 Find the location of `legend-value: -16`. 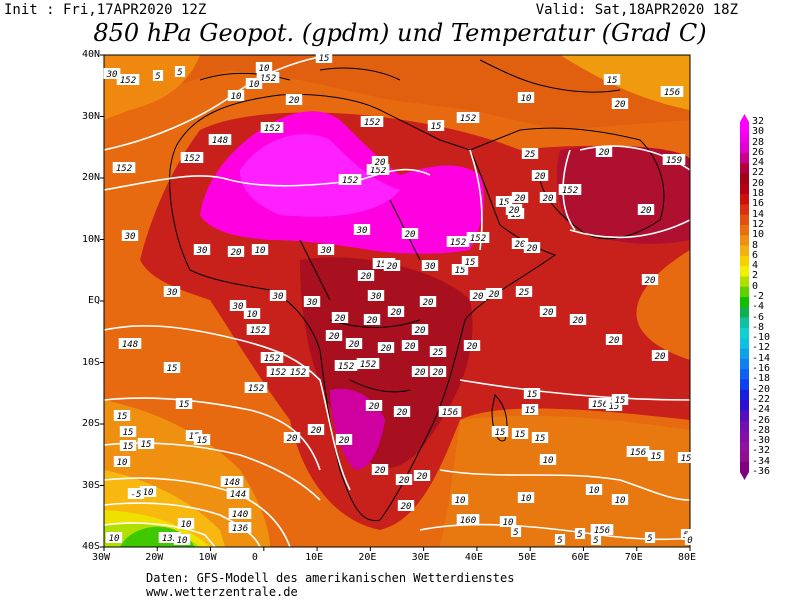

legend-value: -16 is located at coordinates (761, 369).